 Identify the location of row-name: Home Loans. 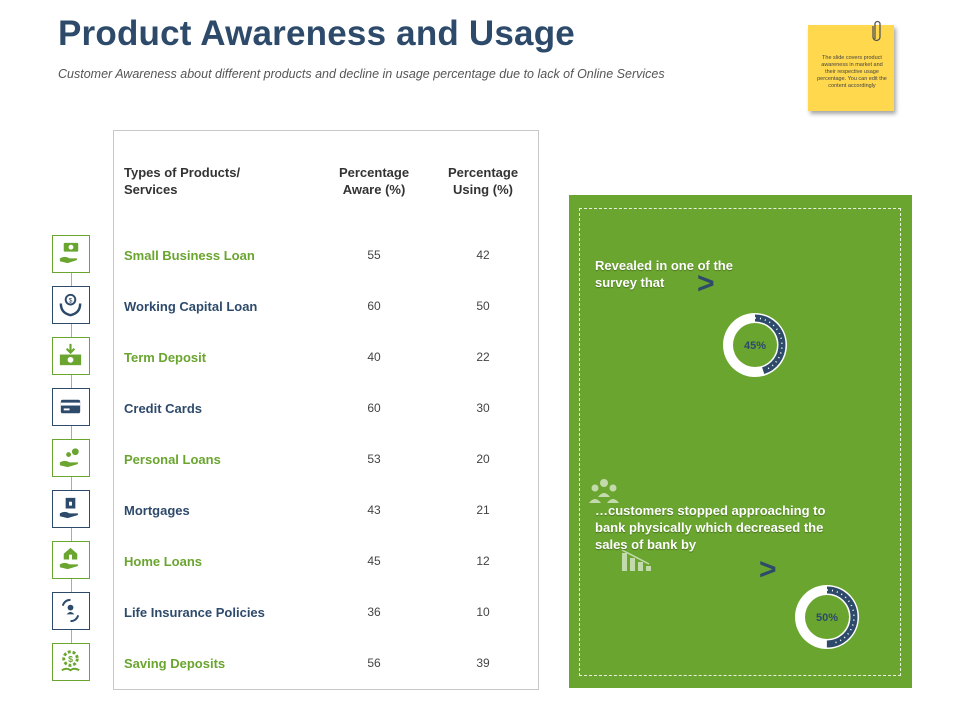
(163, 561).